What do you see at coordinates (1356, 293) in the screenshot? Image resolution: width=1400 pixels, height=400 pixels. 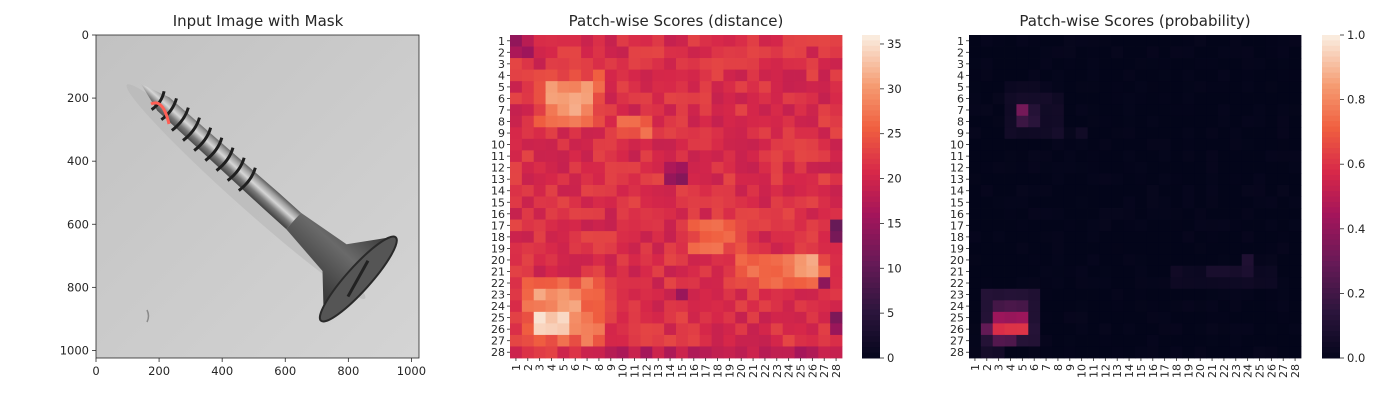 I see `colorbar-tick-label: 0.2` at bounding box center [1356, 293].